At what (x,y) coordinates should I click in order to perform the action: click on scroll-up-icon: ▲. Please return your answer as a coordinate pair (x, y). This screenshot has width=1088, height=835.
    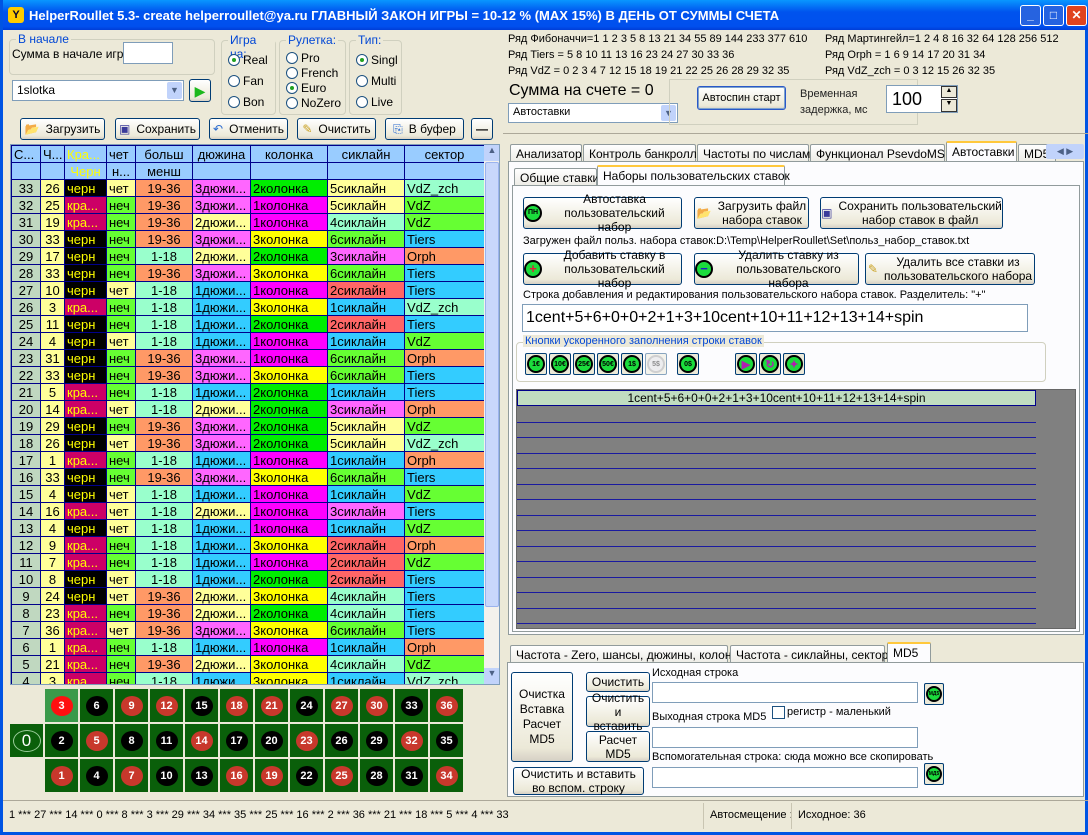
    Looking at the image, I should click on (491, 153).